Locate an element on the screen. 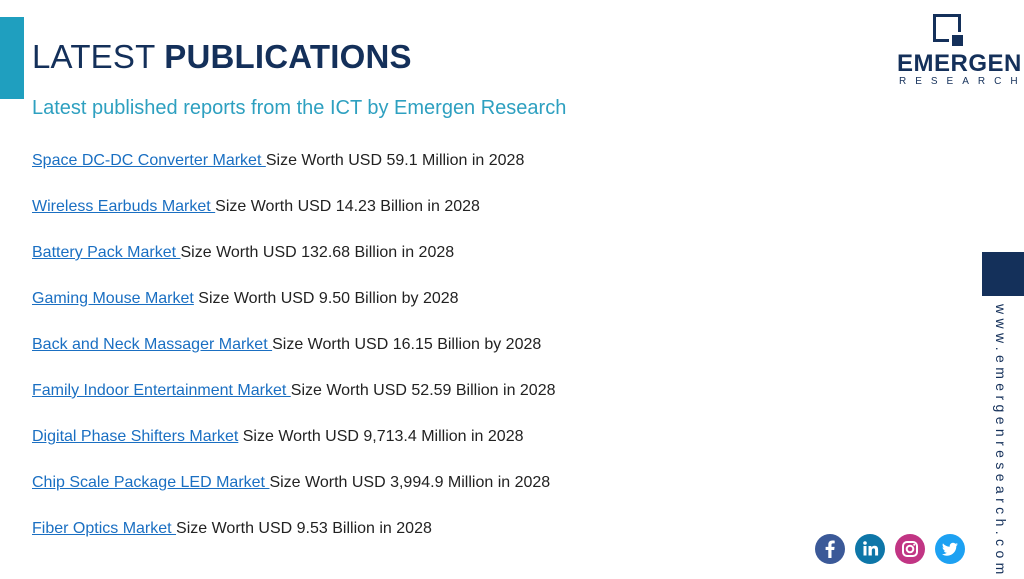  publication-size: Size Worth USD 52.59 Billion in 2028 is located at coordinates (423, 390).